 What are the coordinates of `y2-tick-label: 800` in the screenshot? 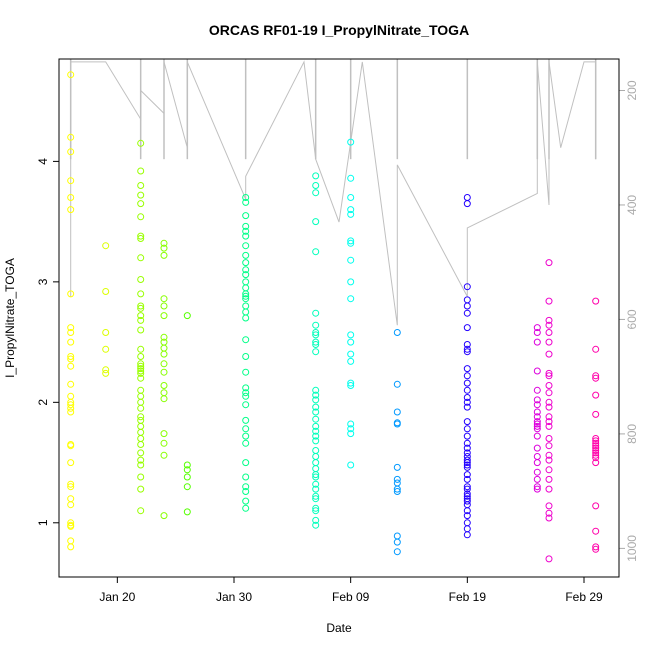 It's located at (632, 434).